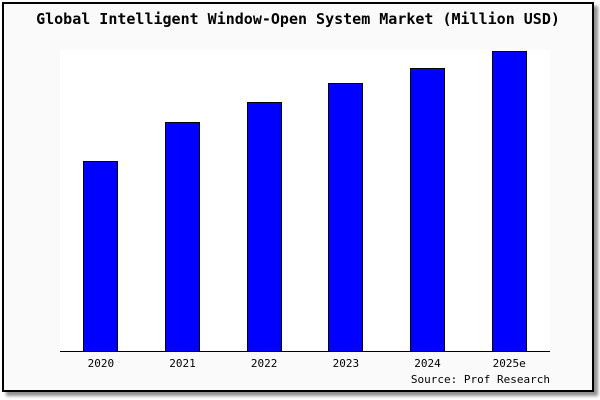 The width and height of the screenshot is (600, 400). What do you see at coordinates (101, 256) in the screenshot?
I see `bar-2020` at bounding box center [101, 256].